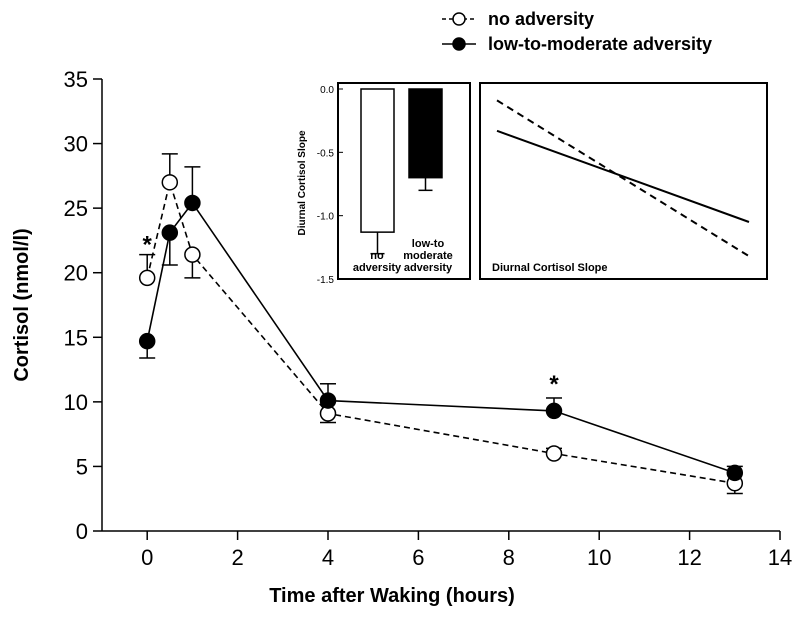 The image size is (800, 617). I want to click on y-tick-label: 10, so click(76, 402).